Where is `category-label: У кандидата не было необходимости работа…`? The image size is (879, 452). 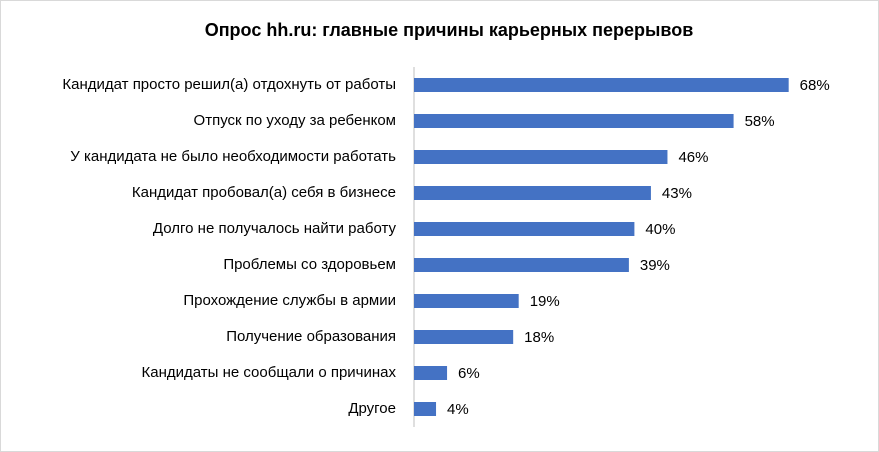 category-label: У кандидата не было необходимости работа… is located at coordinates (233, 156).